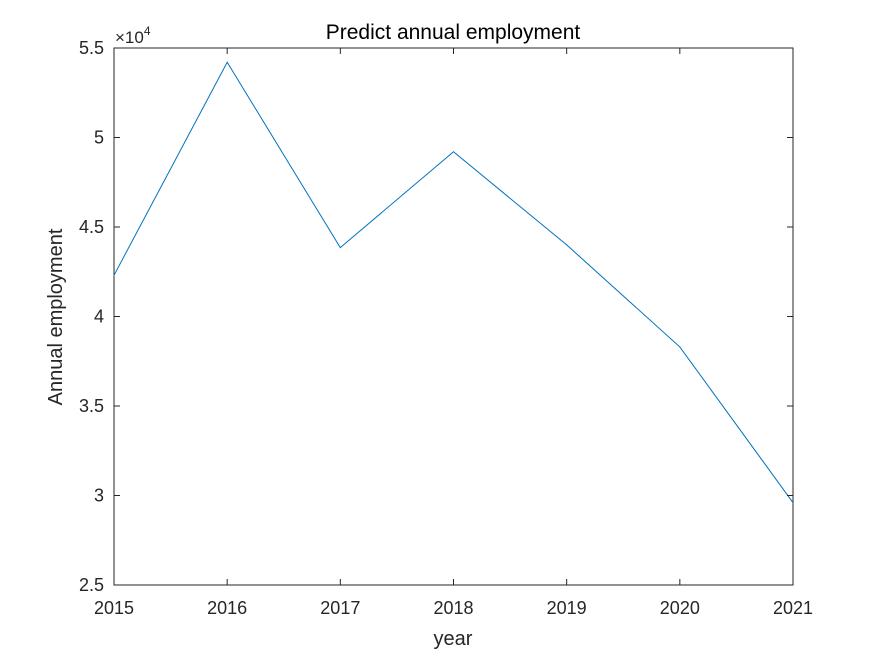 The height and width of the screenshot is (656, 875). I want to click on x-tick-label: 2020, so click(680, 608).